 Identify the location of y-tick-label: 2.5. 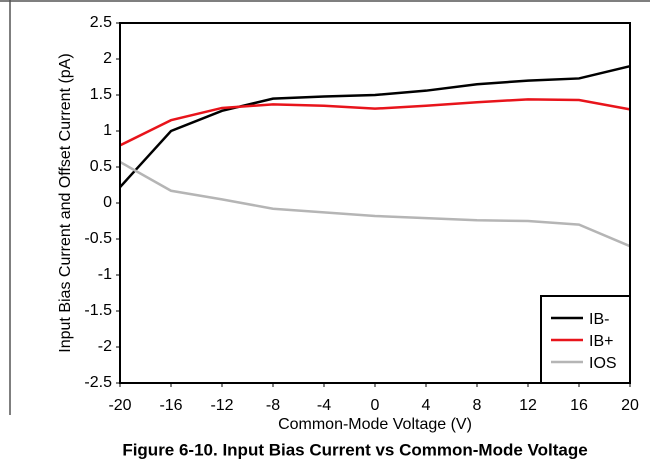
(101, 22).